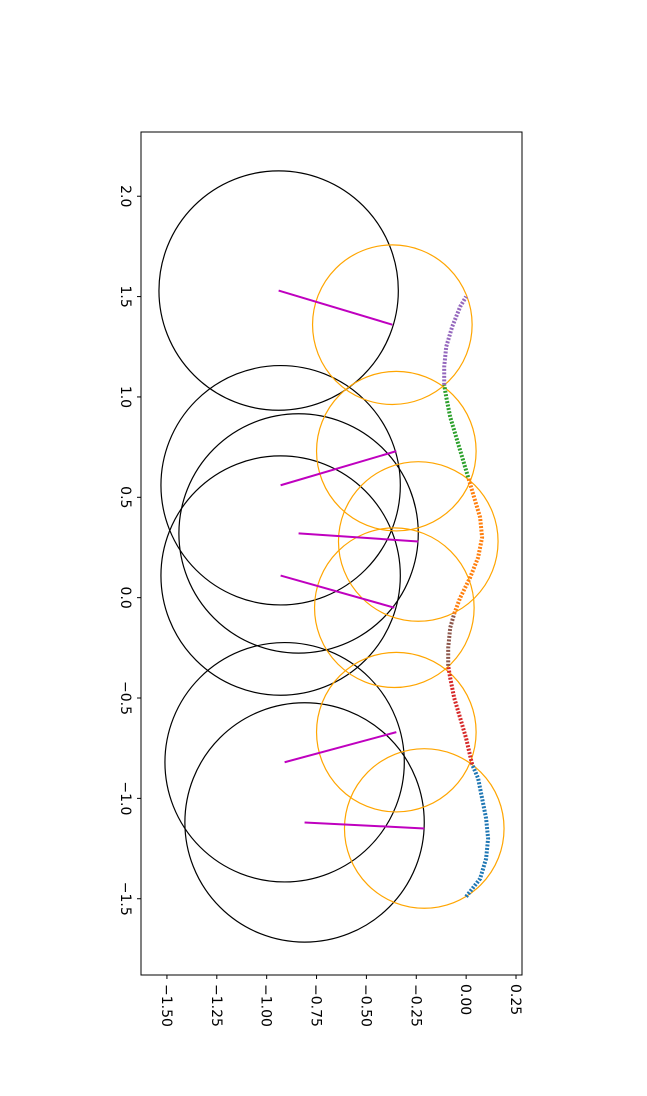 Image resolution: width=647 pixels, height=1096 pixels. I want to click on x-tick-label-5: 1.0, so click(125, 397).